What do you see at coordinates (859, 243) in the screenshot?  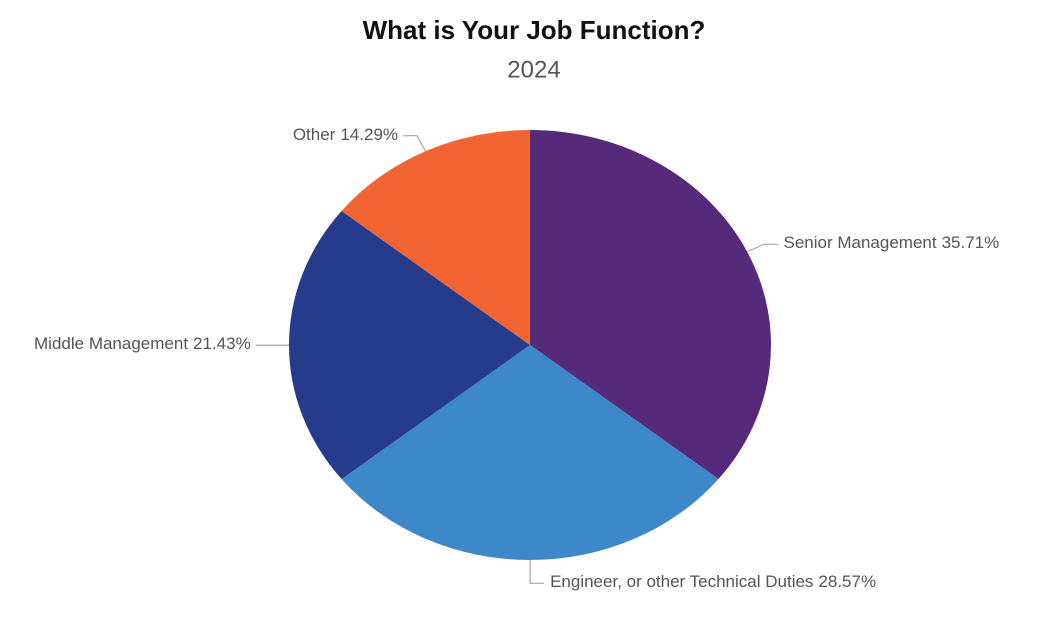 I see `slice-category: Senior Management` at bounding box center [859, 243].